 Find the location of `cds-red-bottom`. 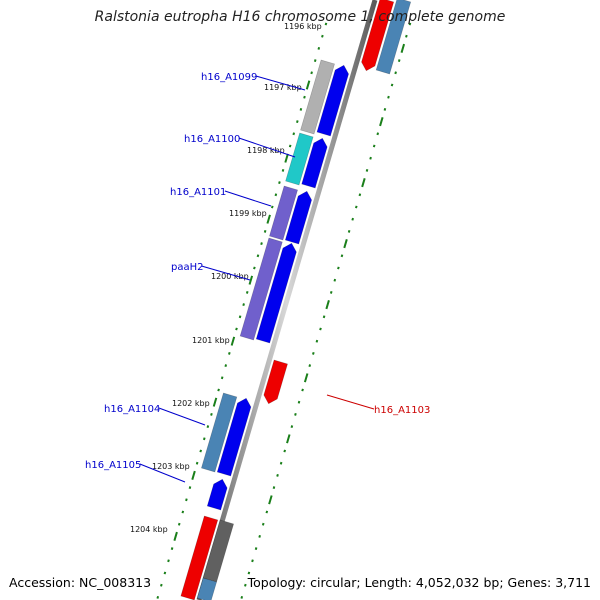

cds-red-bottom is located at coordinates (199, 557).